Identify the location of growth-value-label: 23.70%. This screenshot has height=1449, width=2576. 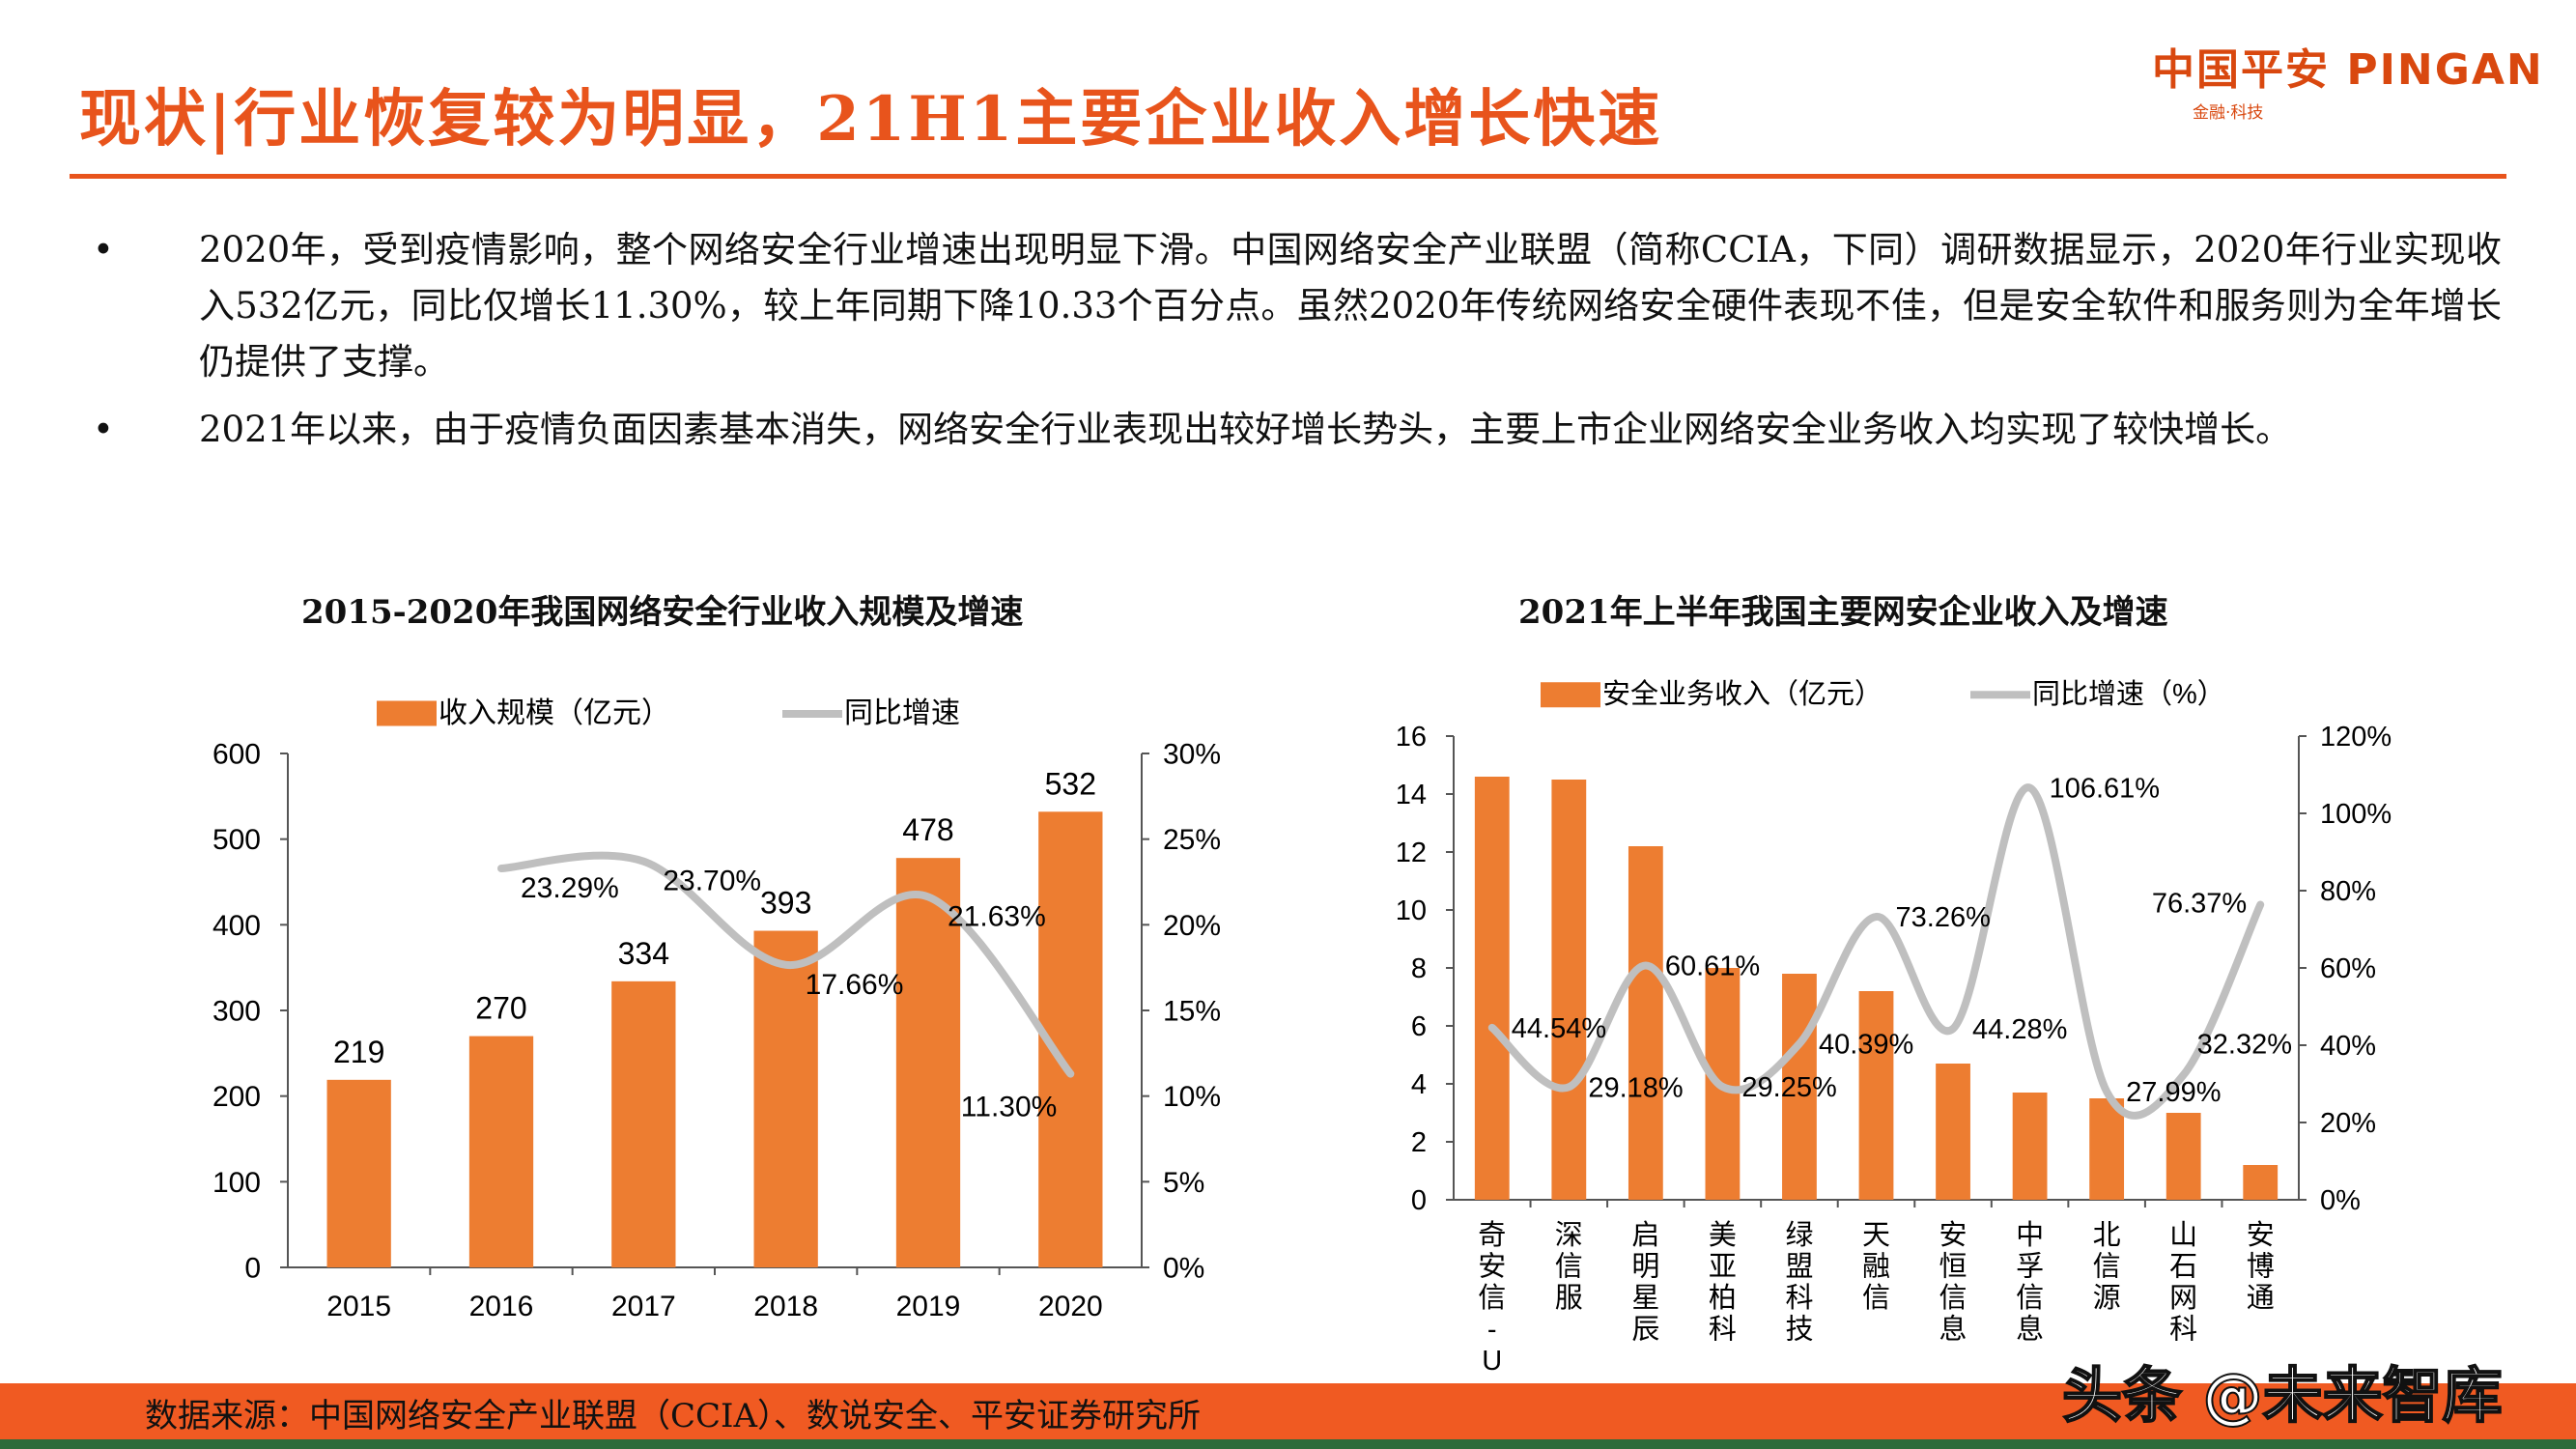
(712, 881).